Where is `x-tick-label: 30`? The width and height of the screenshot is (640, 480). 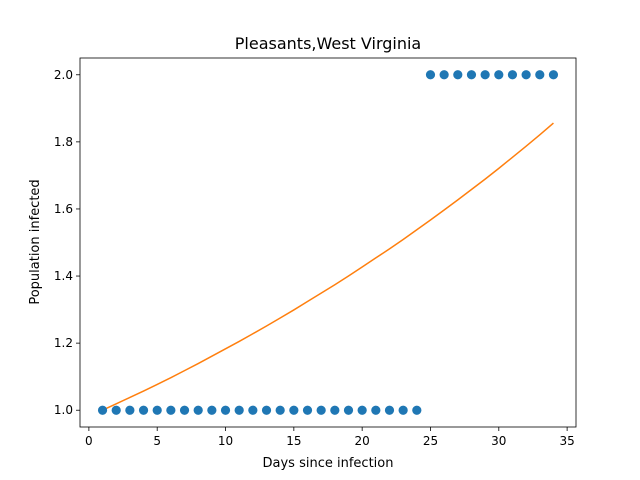 x-tick-label: 30 is located at coordinates (498, 441).